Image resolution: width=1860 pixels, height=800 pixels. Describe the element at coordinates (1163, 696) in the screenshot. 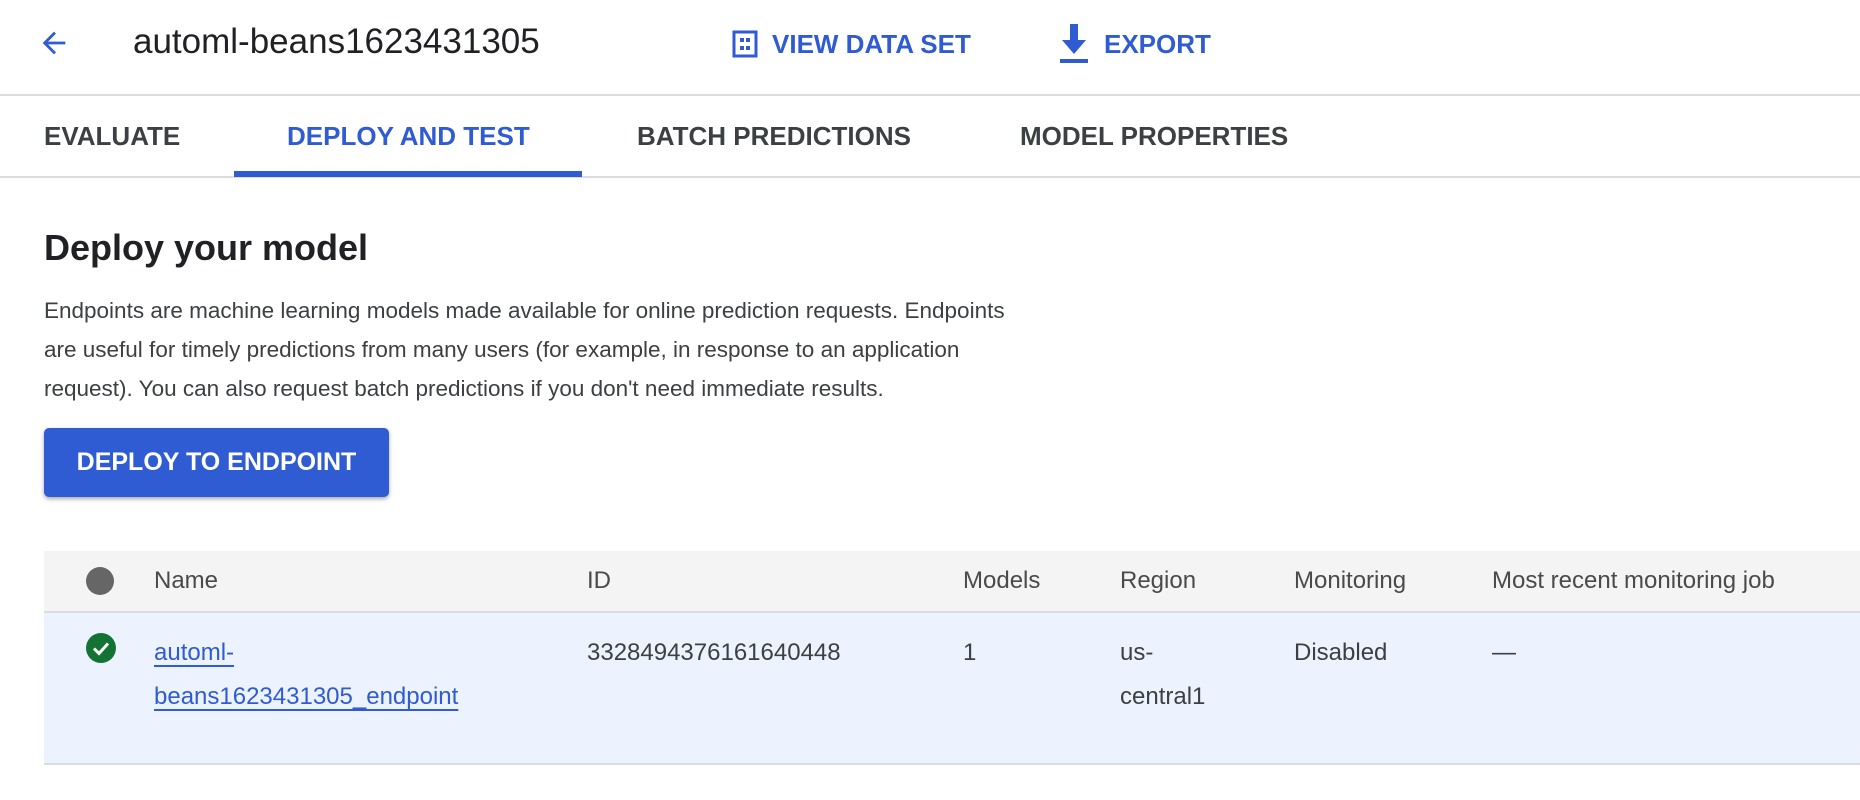

I see `region-line: central1` at that location.